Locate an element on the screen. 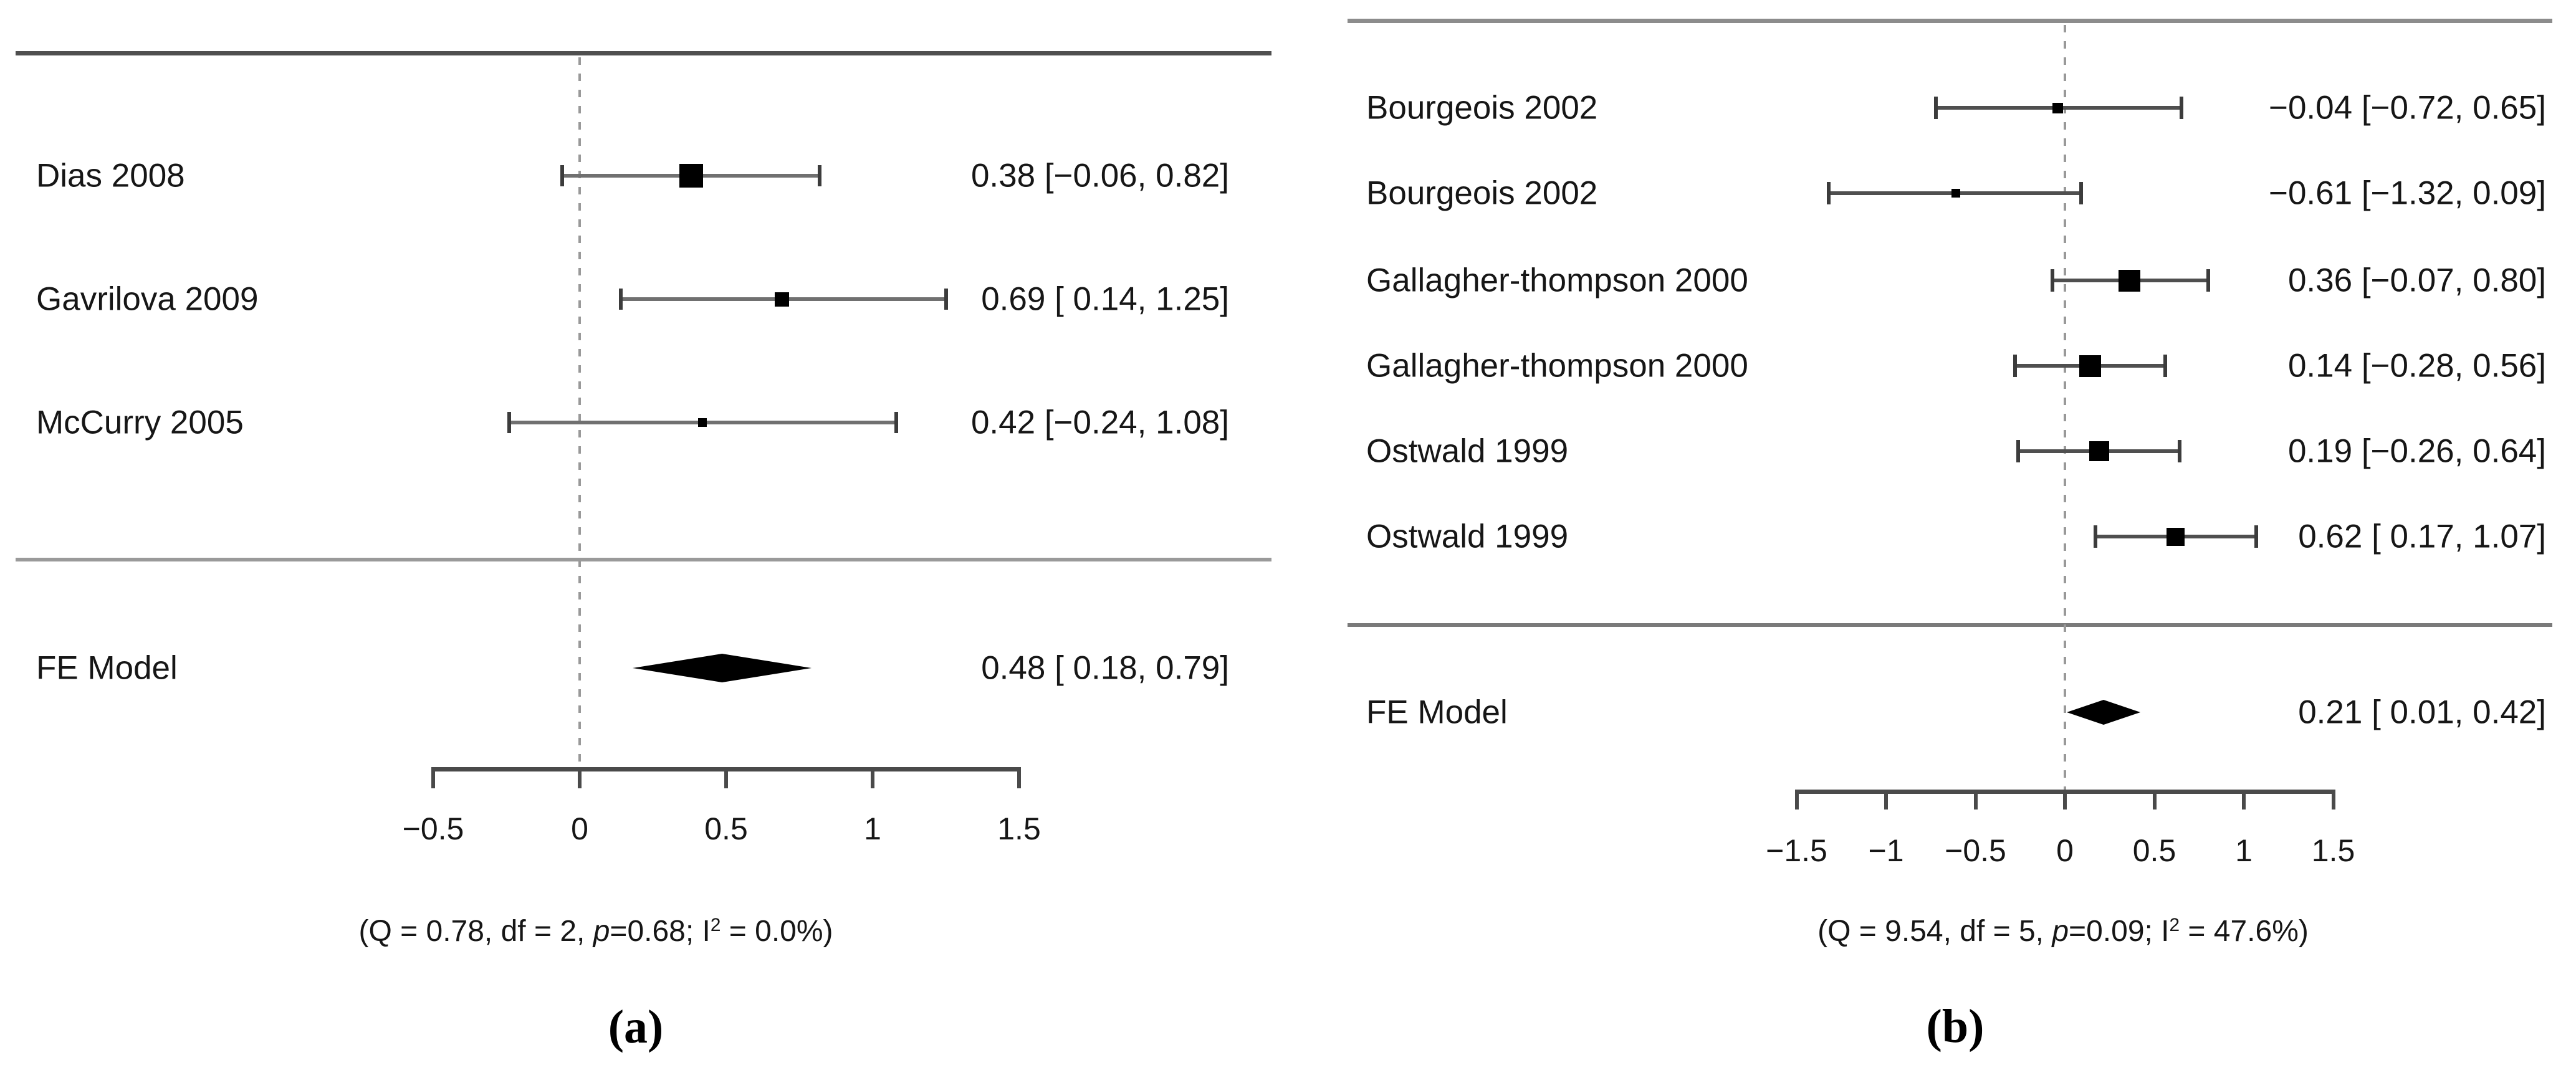  estimate-annotation: −0.61 [−1.32, 0.09] is located at coordinates (2407, 193).